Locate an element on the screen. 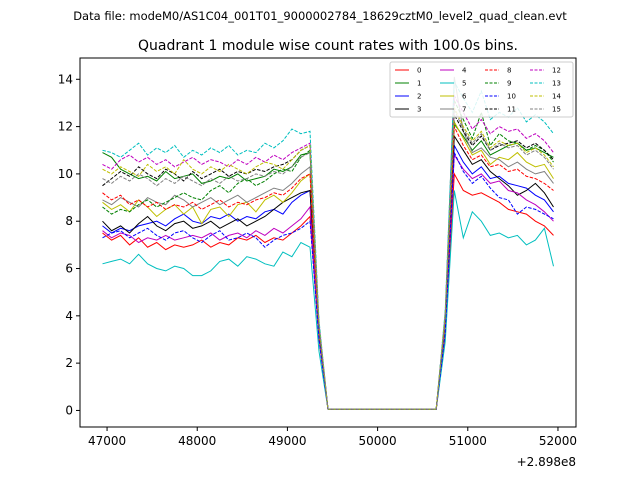  legend-label-0: 0 is located at coordinates (419, 71).